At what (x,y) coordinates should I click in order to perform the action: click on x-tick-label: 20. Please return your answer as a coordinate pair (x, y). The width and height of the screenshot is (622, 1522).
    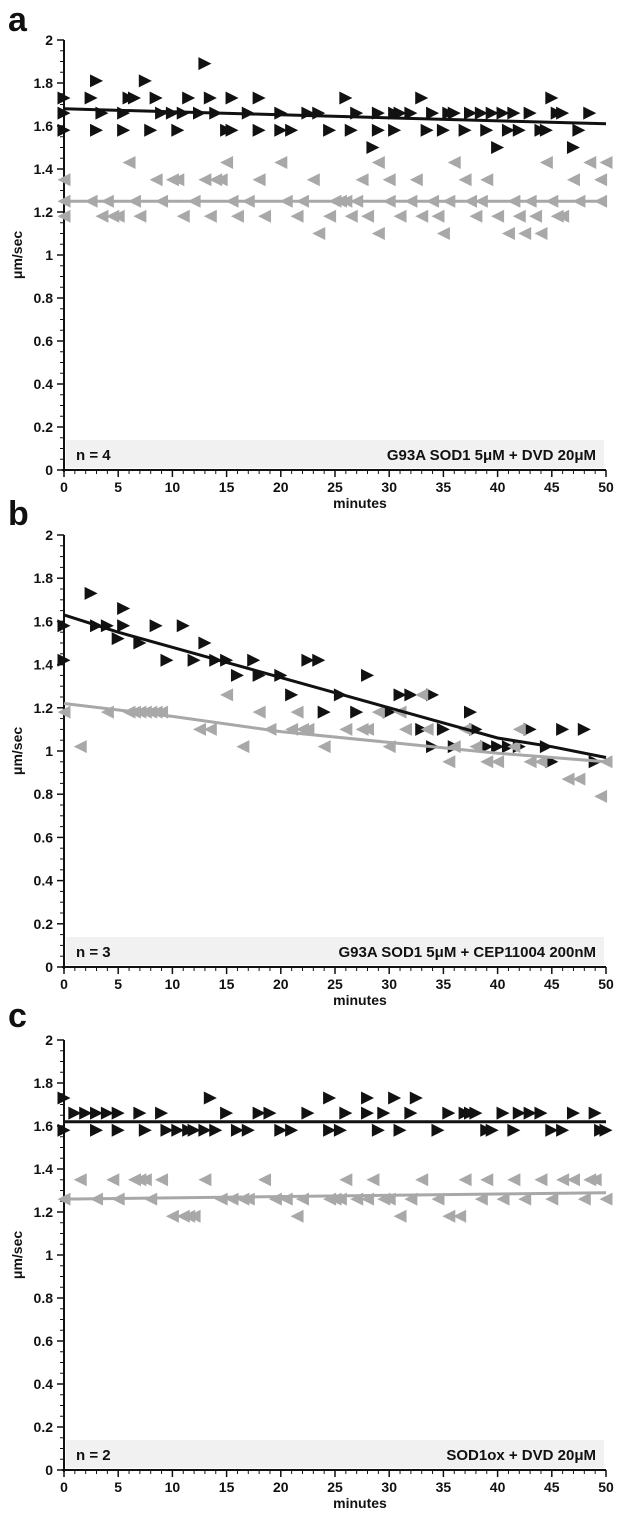
    Looking at the image, I should click on (281, 1487).